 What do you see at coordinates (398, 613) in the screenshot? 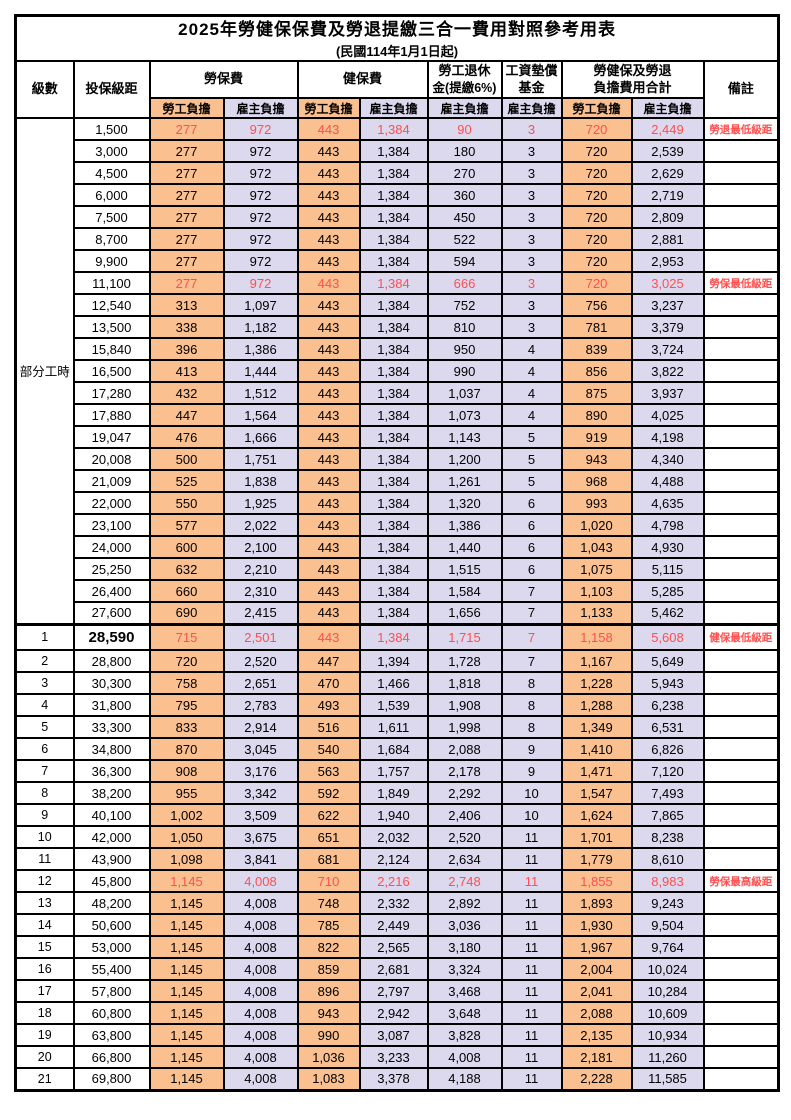
I see `table-row: 27,600 690 2,415 443 1,384 1,656 7 1,133 5,462` at bounding box center [398, 613].